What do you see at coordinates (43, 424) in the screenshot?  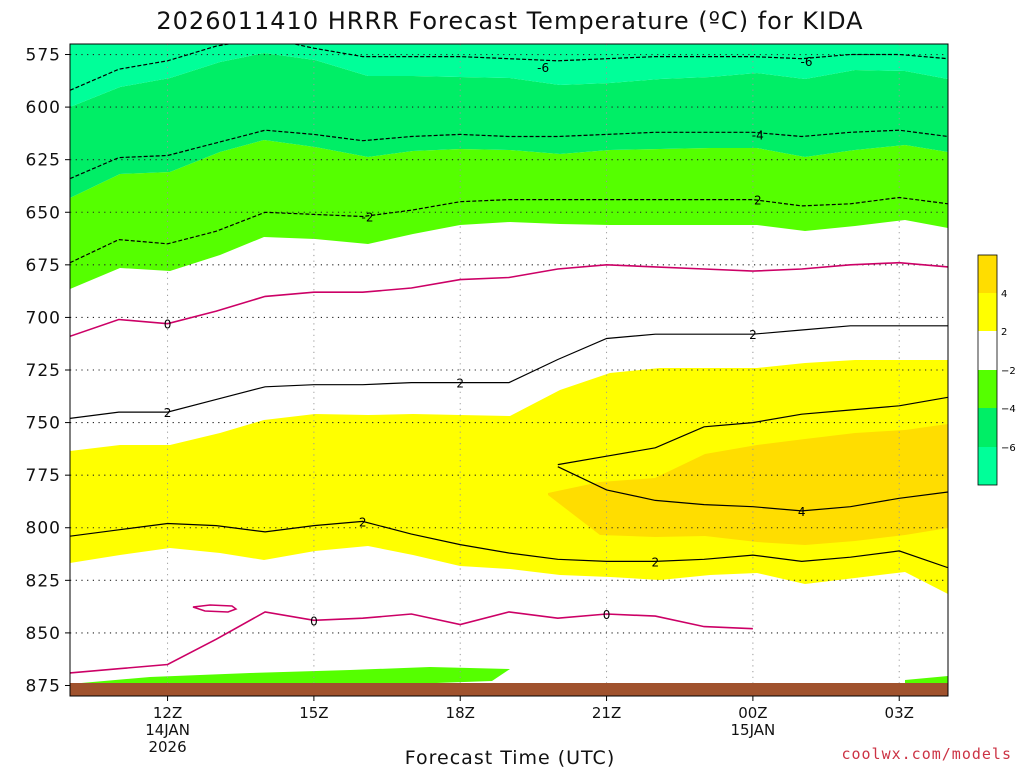 I see `y-tick-label: 750` at bounding box center [43, 424].